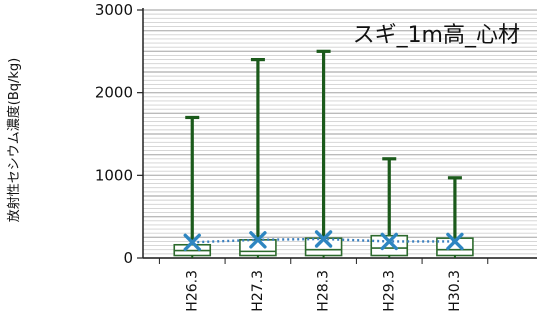 This screenshot has height=327, width=537. I want to click on y-tick-label: 1000, so click(114, 175).